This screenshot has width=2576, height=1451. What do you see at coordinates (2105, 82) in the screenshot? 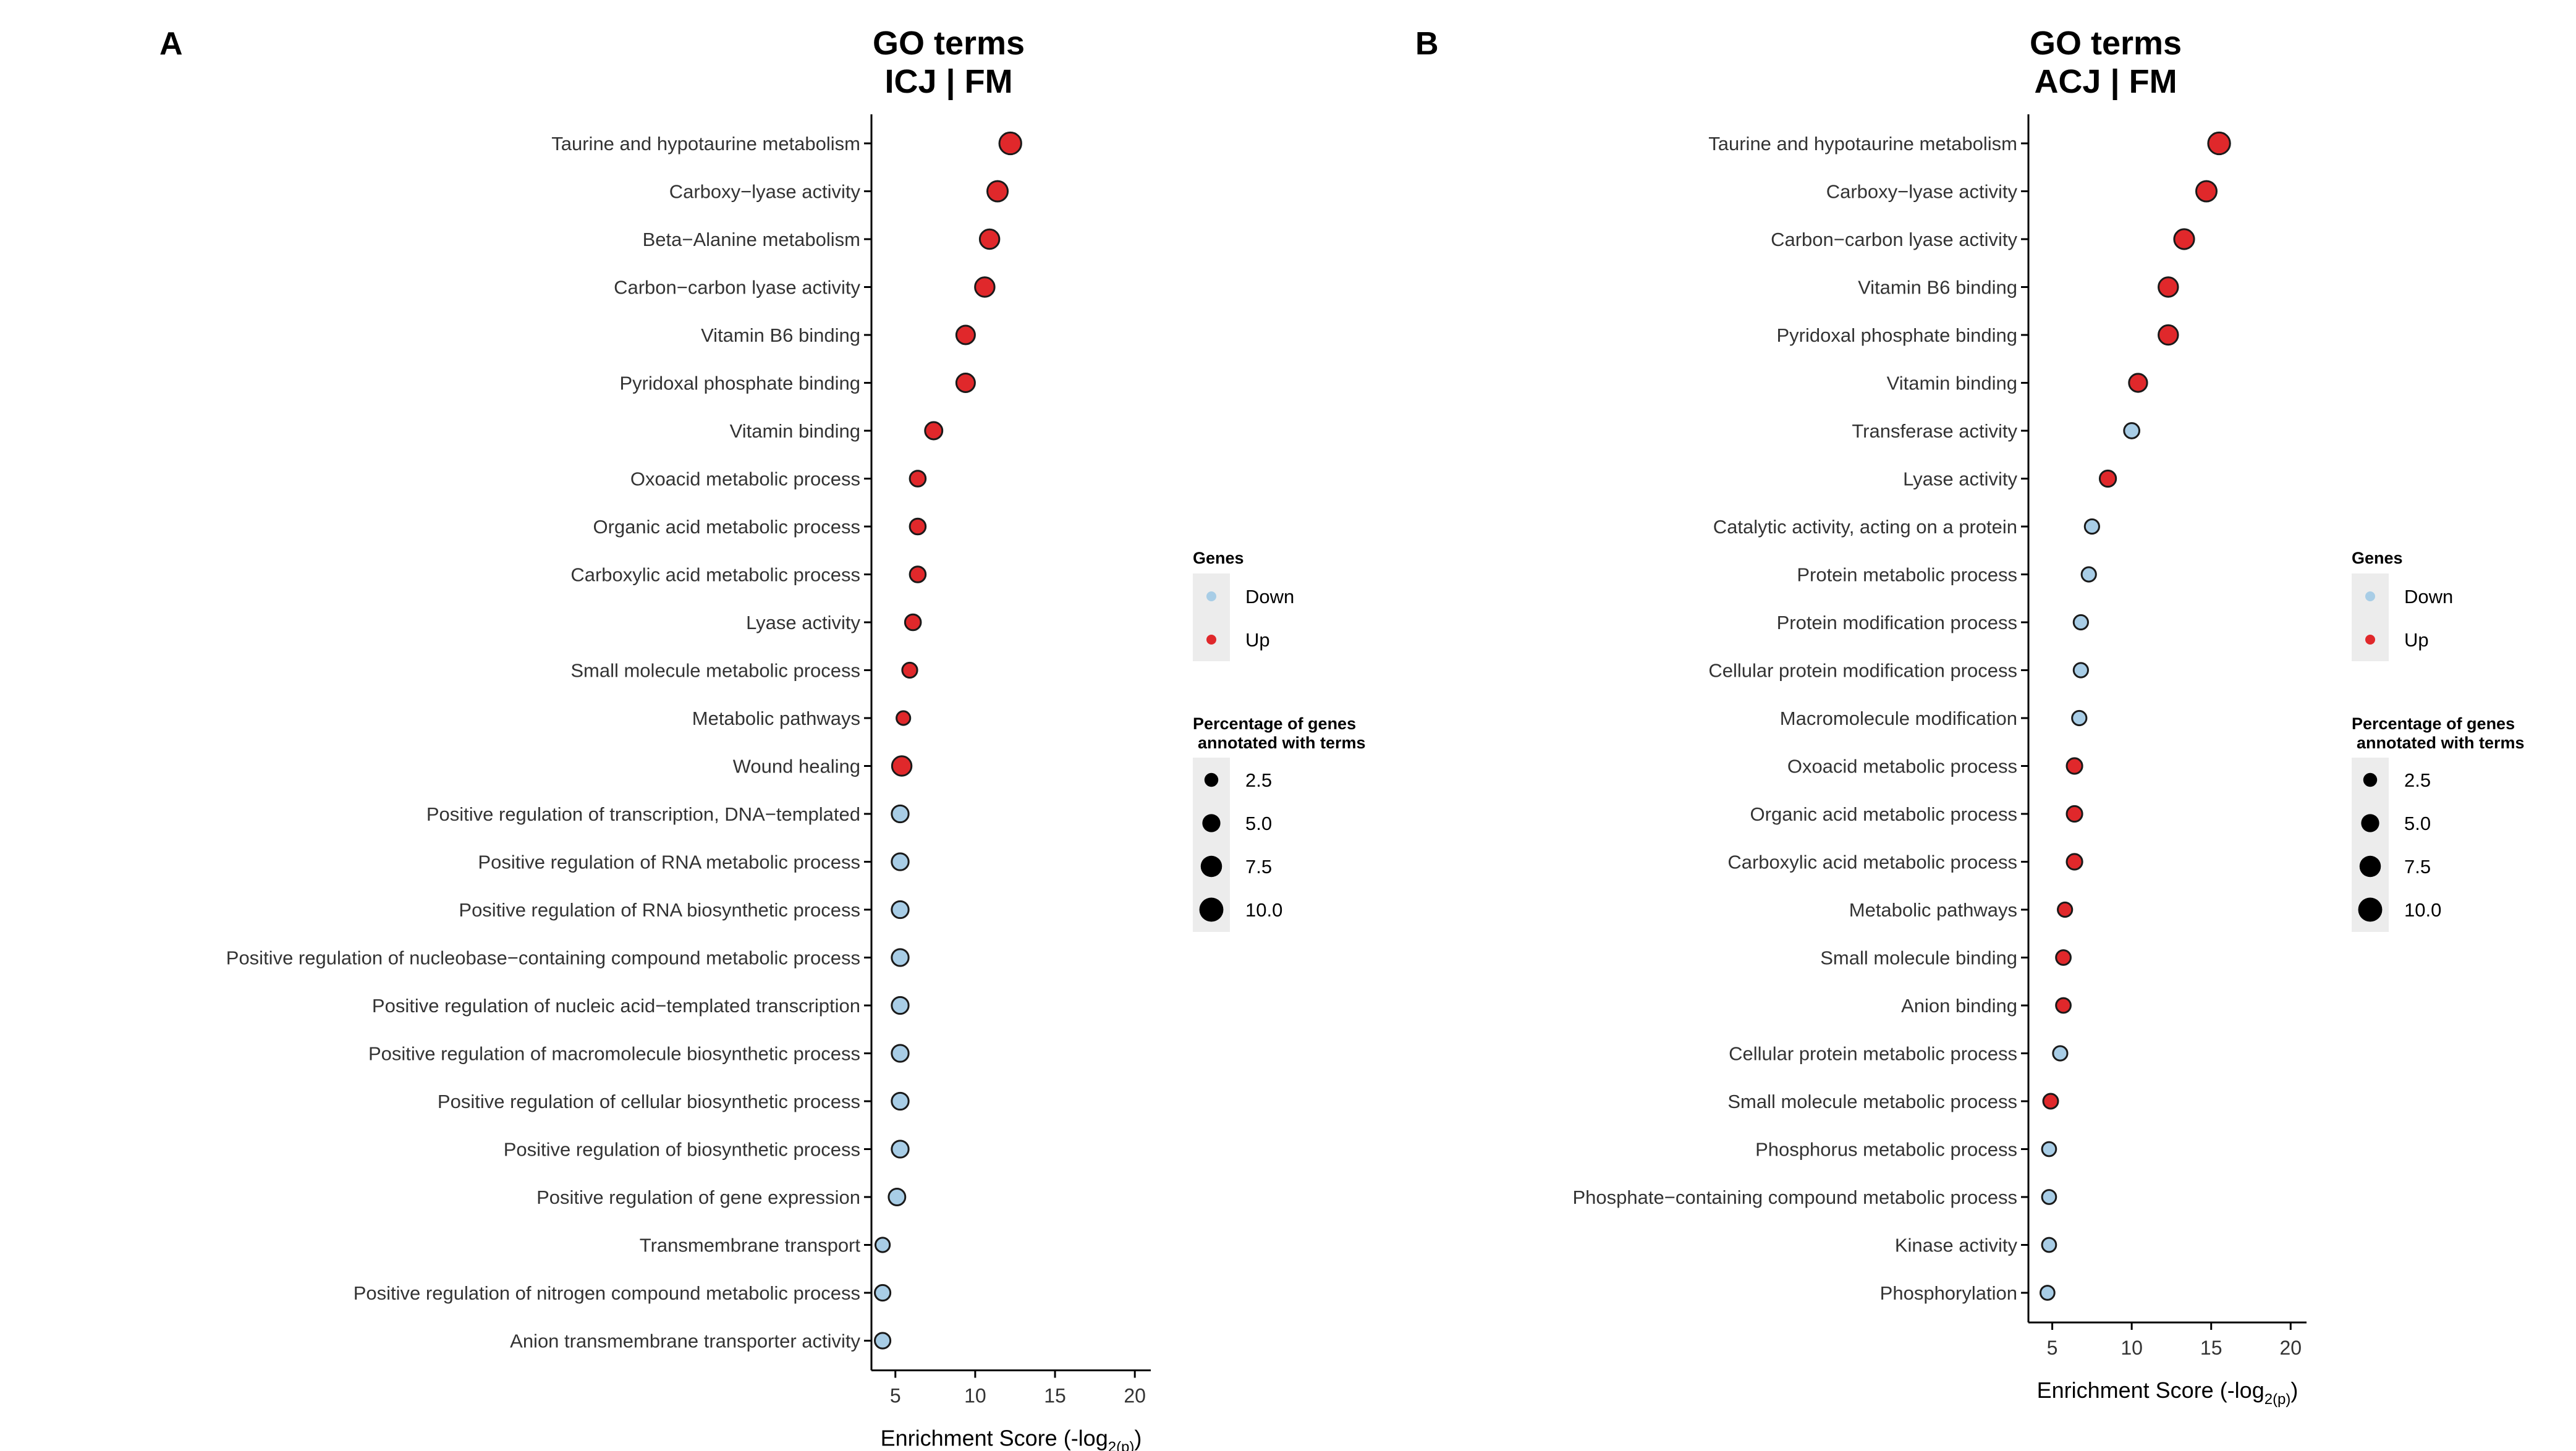
I see `chart-subtitle: ACJ | FM` at bounding box center [2105, 82].